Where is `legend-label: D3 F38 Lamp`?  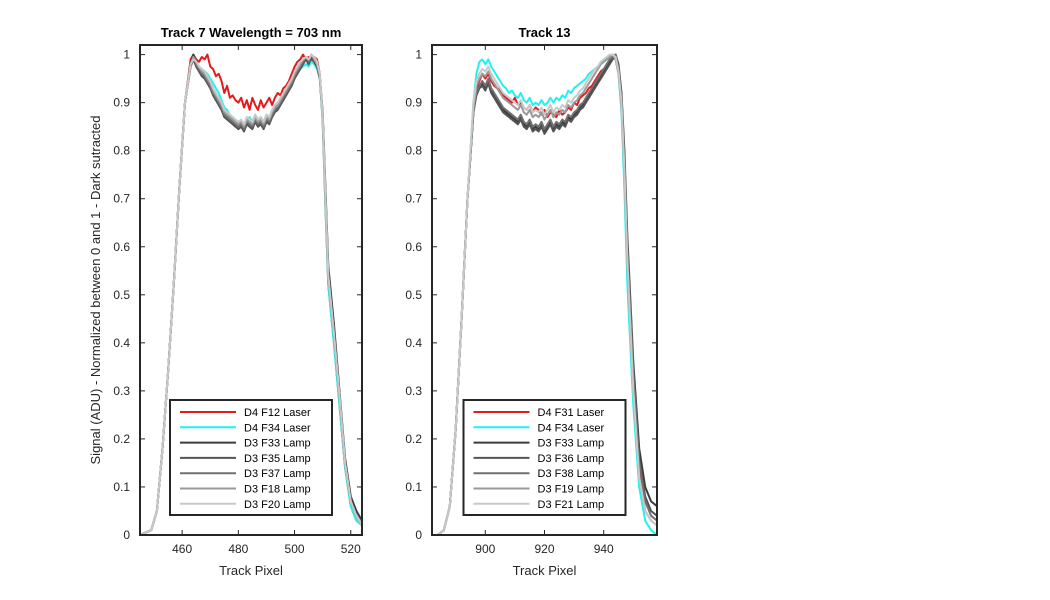 legend-label: D3 F38 Lamp is located at coordinates (571, 474).